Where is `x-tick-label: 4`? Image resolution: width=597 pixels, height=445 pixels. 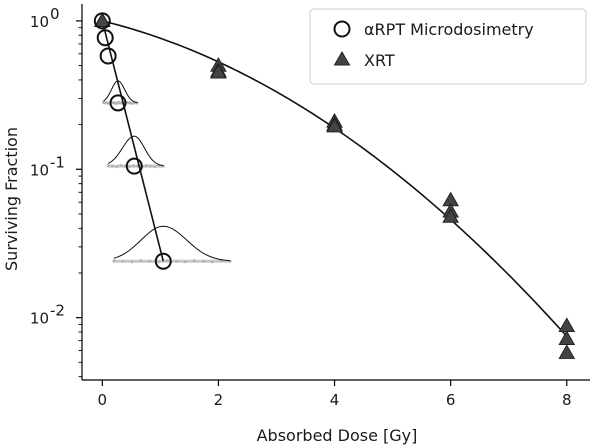 x-tick-label: 4 is located at coordinates (335, 400).